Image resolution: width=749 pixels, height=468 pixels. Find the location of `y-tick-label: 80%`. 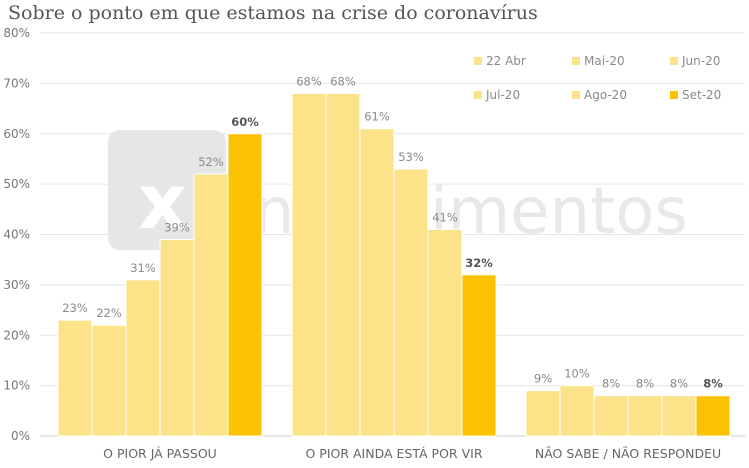

y-tick-label: 80% is located at coordinates (16, 33).